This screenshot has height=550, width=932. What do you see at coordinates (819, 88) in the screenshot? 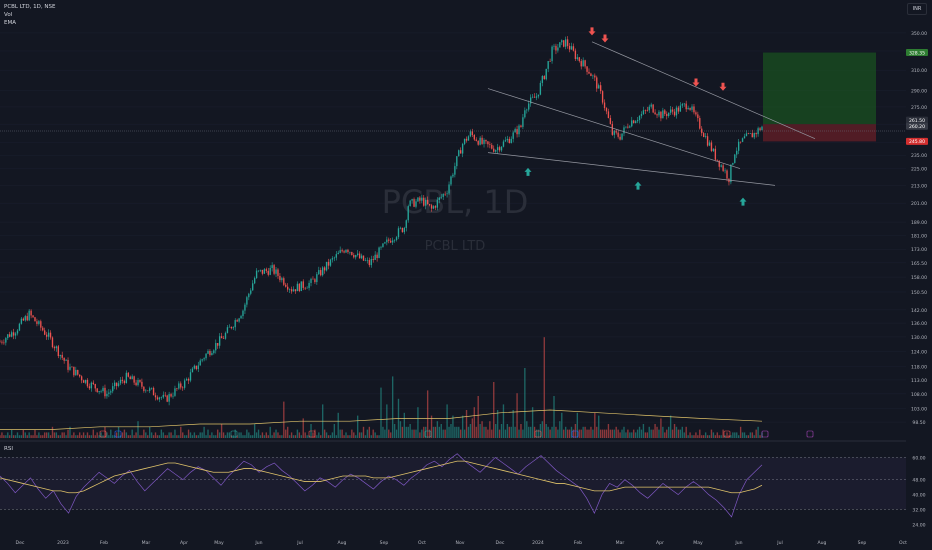
I see `target-zone` at bounding box center [819, 88].